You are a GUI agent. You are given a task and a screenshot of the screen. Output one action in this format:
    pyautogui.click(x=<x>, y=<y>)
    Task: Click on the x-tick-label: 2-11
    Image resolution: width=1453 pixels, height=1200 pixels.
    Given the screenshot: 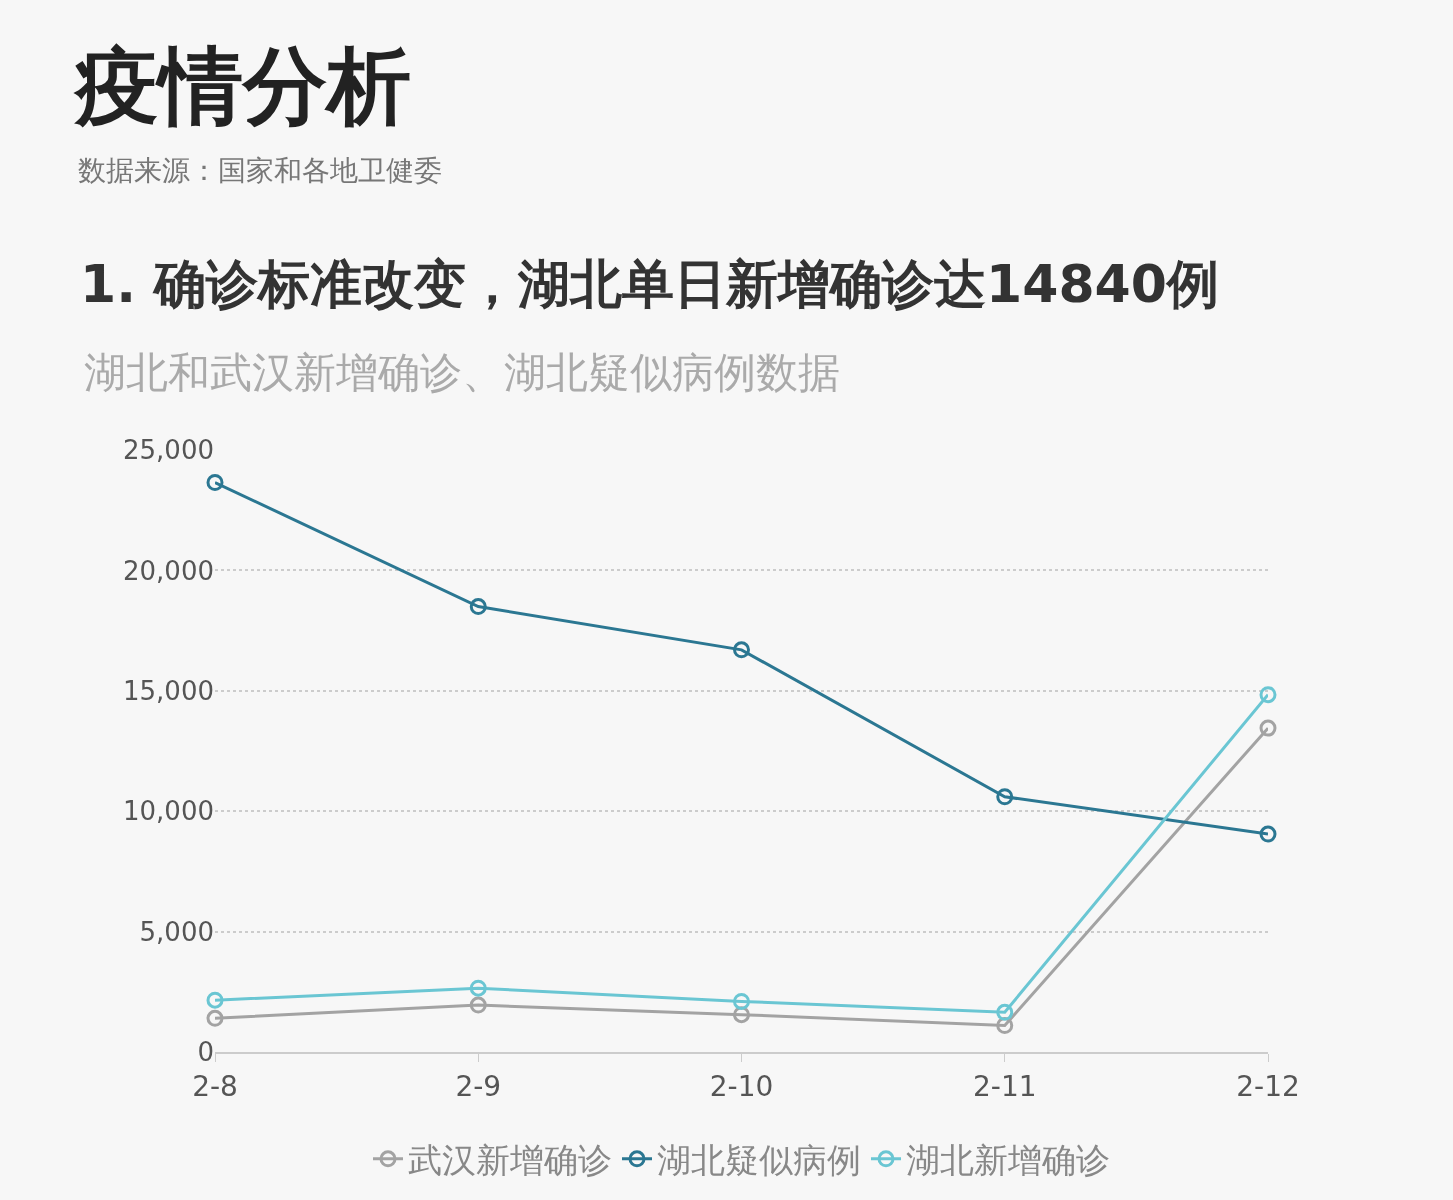 What is the action you would take?
    pyautogui.click(x=1004, y=1086)
    